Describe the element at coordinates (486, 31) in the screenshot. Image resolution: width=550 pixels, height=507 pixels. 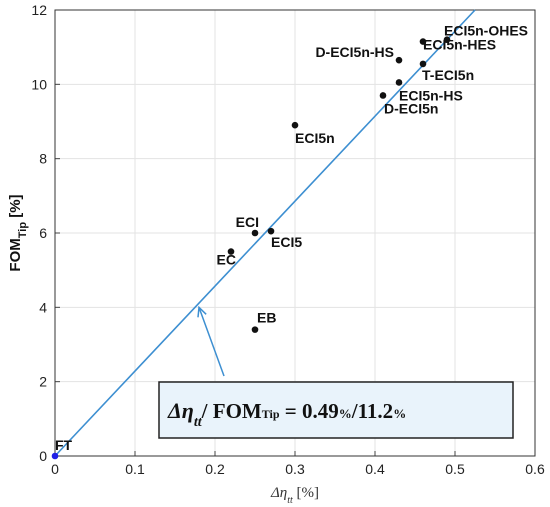
I see `data-label-eci5n-ohes: ECI5n-OHES` at that location.